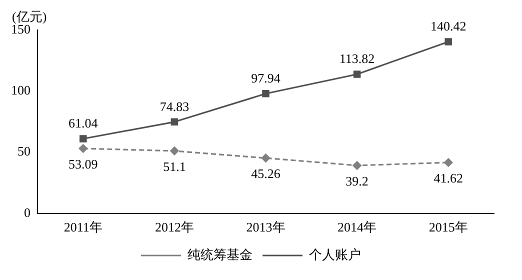  What do you see at coordinates (27, 212) in the screenshot?
I see `y-tick-label: 0` at bounding box center [27, 212].